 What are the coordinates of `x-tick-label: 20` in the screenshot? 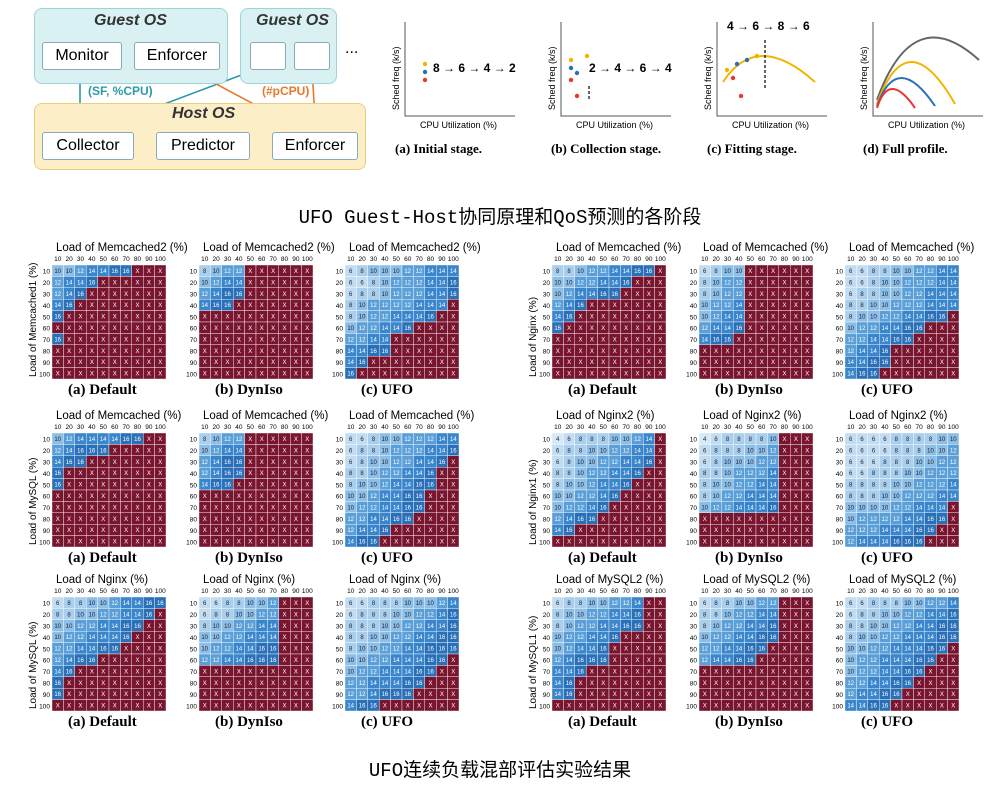 It's located at (69, 591).